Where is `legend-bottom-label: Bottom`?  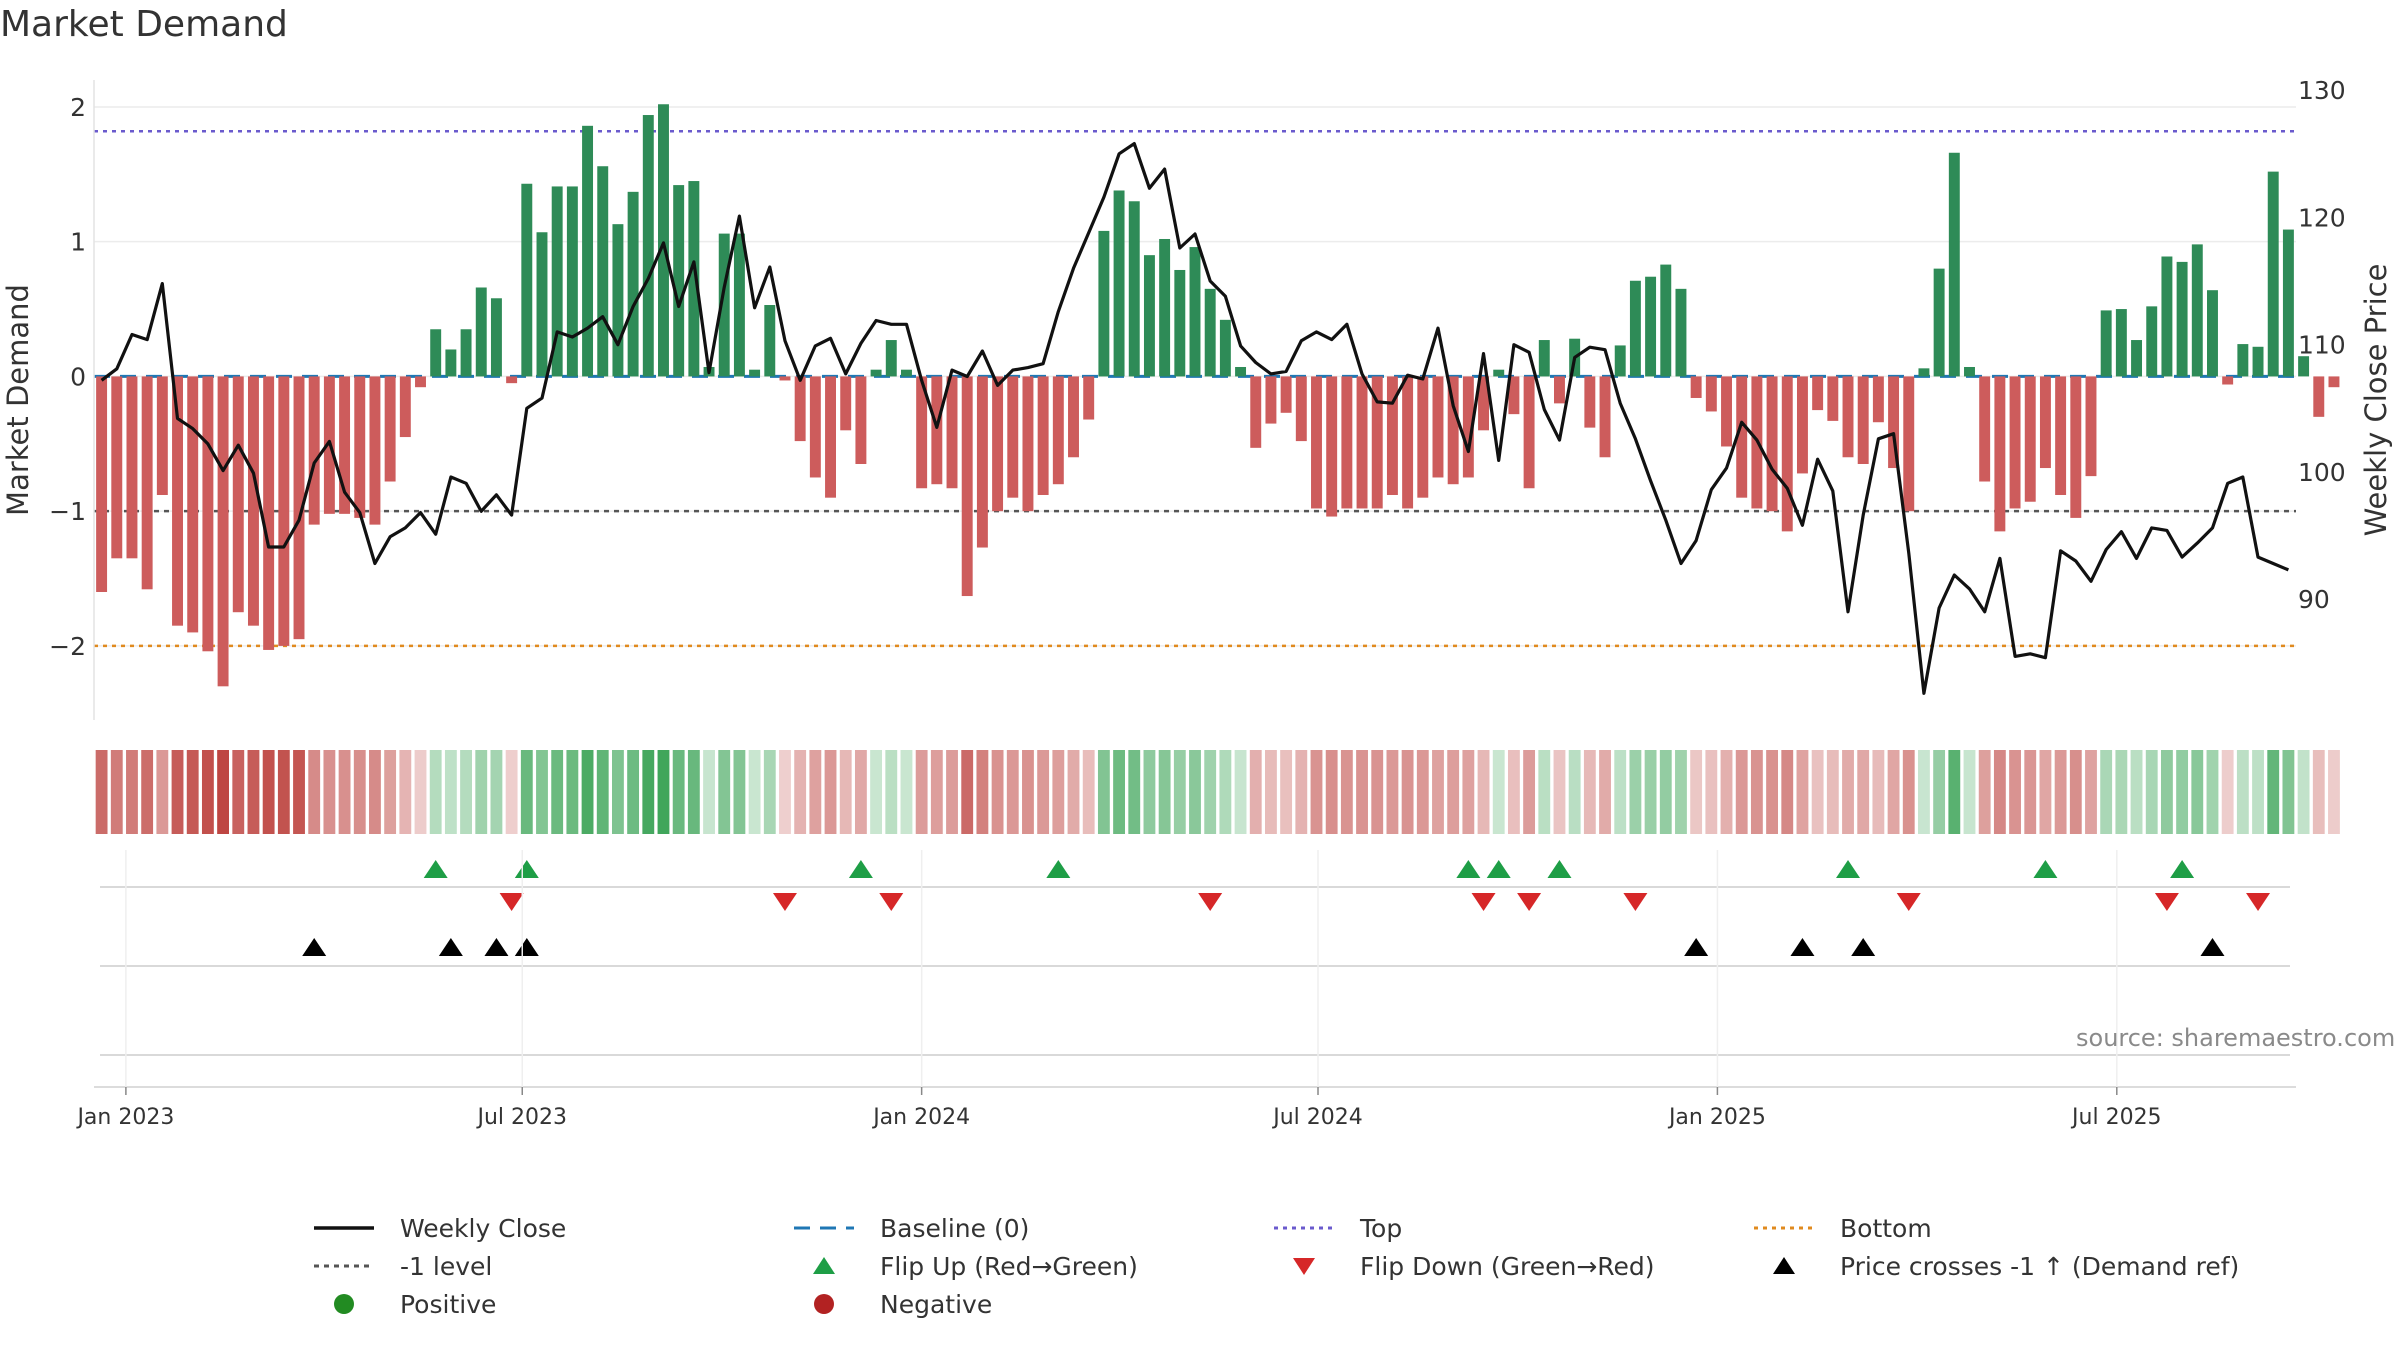 legend-bottom-label: Bottom is located at coordinates (1886, 1228).